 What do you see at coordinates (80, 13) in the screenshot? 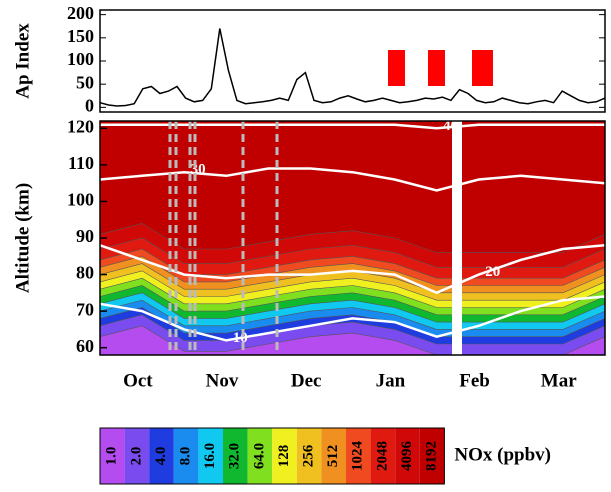
I see `y-tick-label: 200` at bounding box center [80, 13].